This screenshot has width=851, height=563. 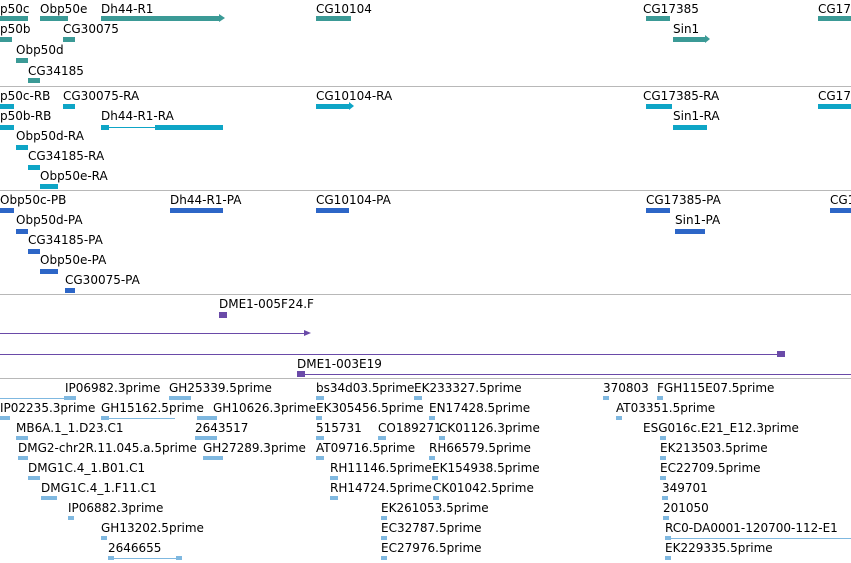 I want to click on est-label: GH10626.3prime, so click(x=264, y=408).